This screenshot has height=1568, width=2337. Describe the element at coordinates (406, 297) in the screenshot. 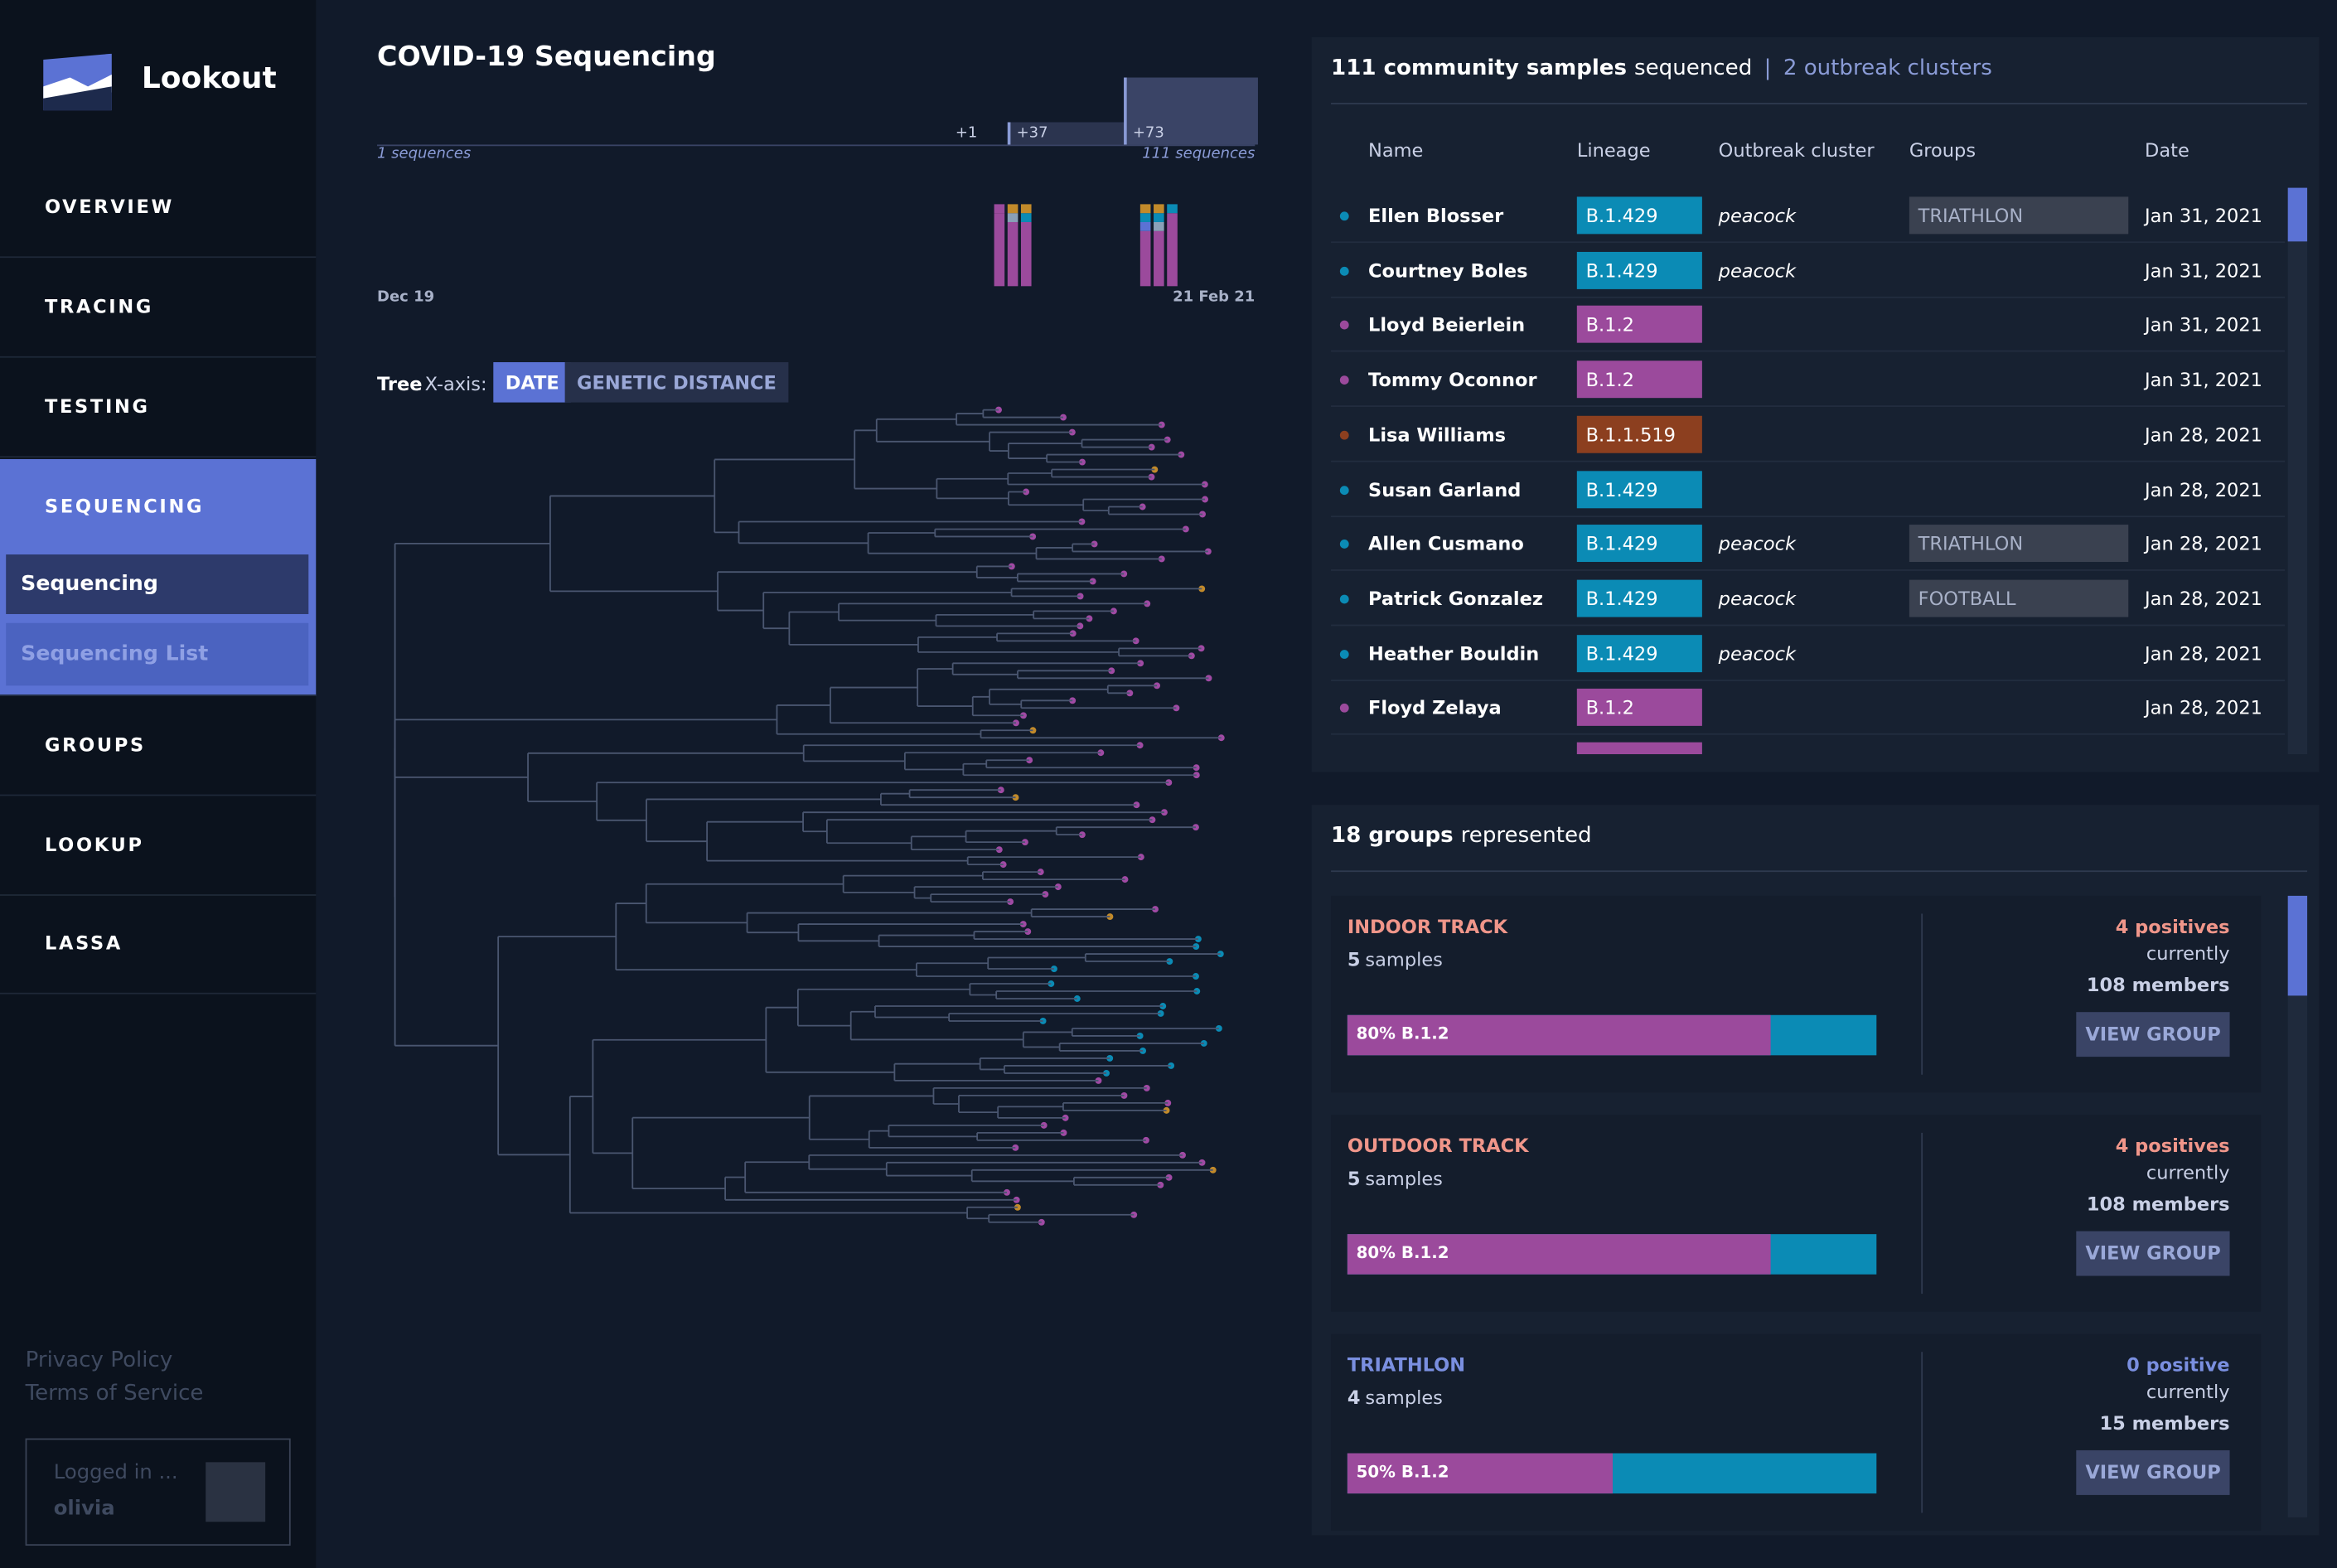

I see `date-label: Dec 19` at that location.